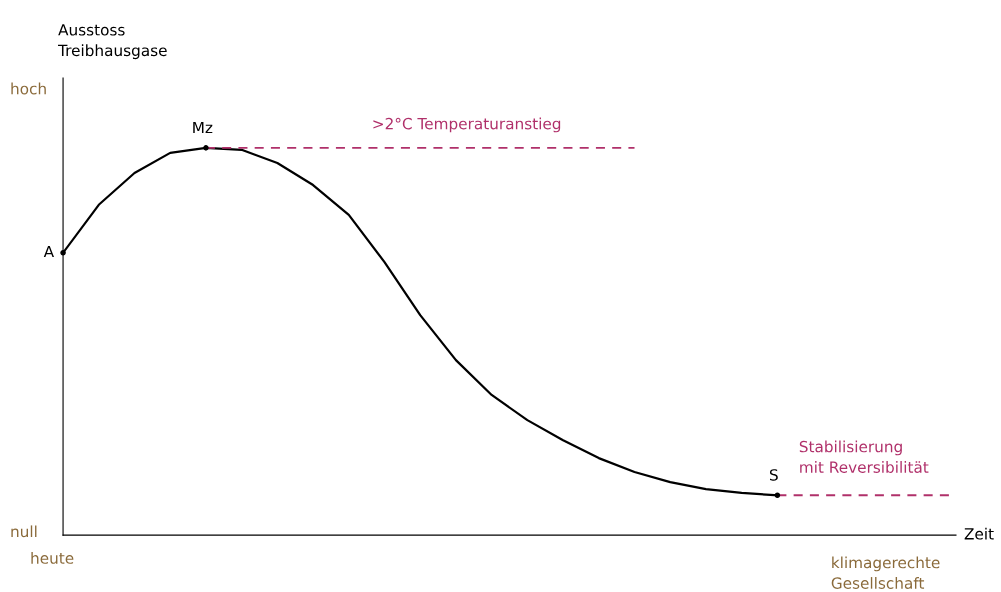  Describe the element at coordinates (773, 475) in the screenshot. I see `annotation: S` at that location.